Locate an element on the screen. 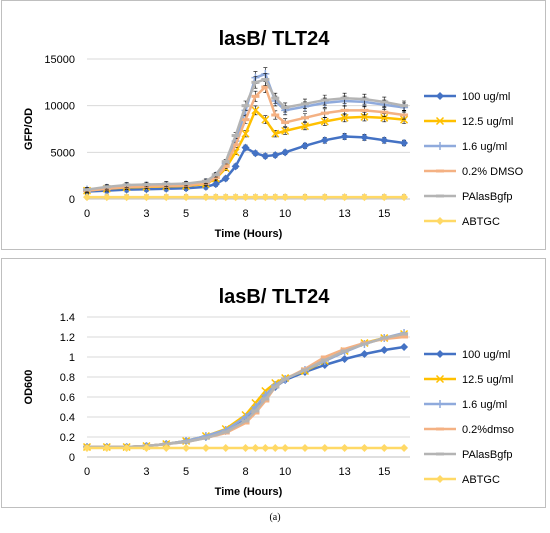 The width and height of the screenshot is (550, 533). series-line is located at coordinates (246, 390).